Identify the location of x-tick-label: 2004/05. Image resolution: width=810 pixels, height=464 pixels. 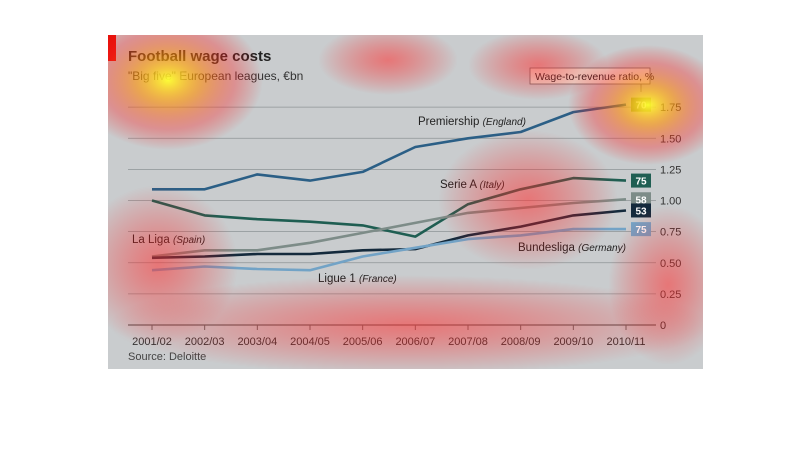
(310, 342).